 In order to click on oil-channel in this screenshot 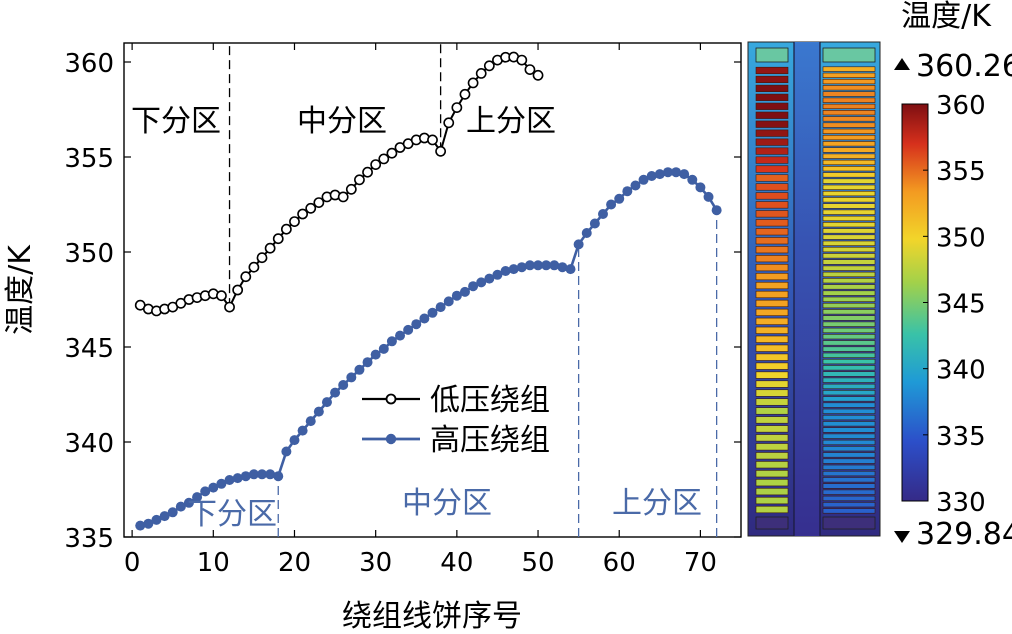, I will do `click(807, 289)`.